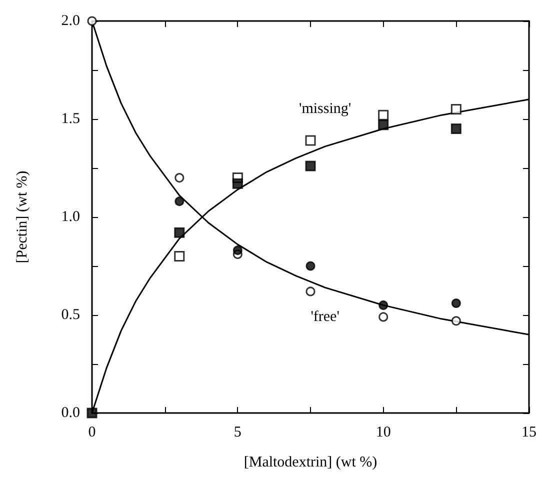  Describe the element at coordinates (22, 217) in the screenshot. I see `y-axis-title: [Pectin] (wt %)` at that location.